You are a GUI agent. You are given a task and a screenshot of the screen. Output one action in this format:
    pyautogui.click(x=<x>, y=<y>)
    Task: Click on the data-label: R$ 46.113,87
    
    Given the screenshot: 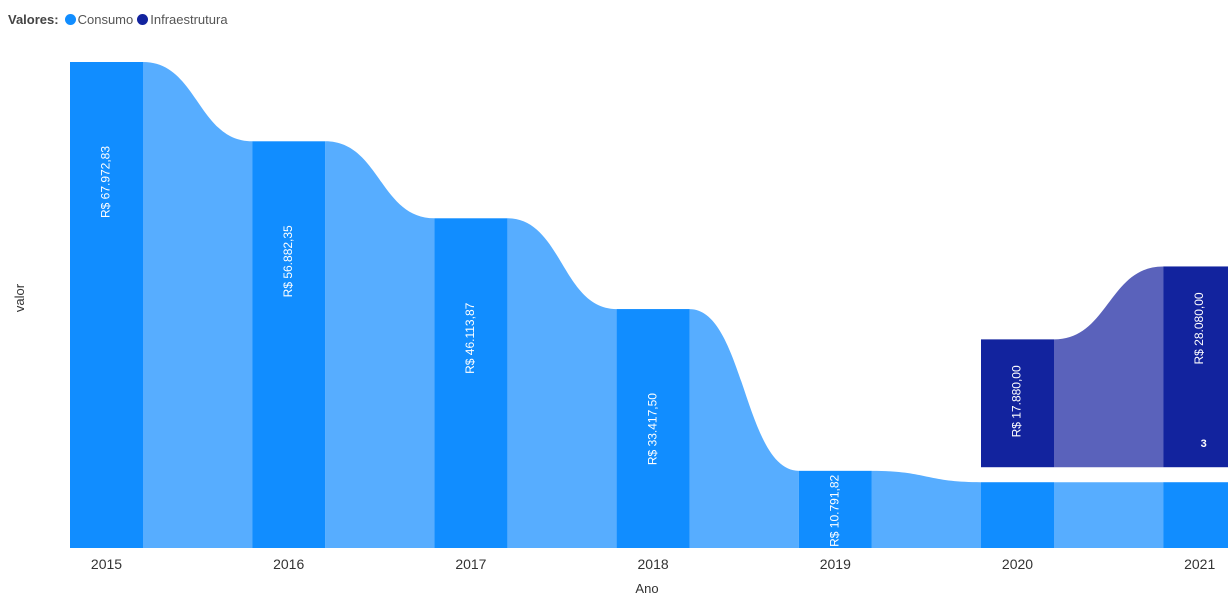 What is the action you would take?
    pyautogui.click(x=470, y=337)
    